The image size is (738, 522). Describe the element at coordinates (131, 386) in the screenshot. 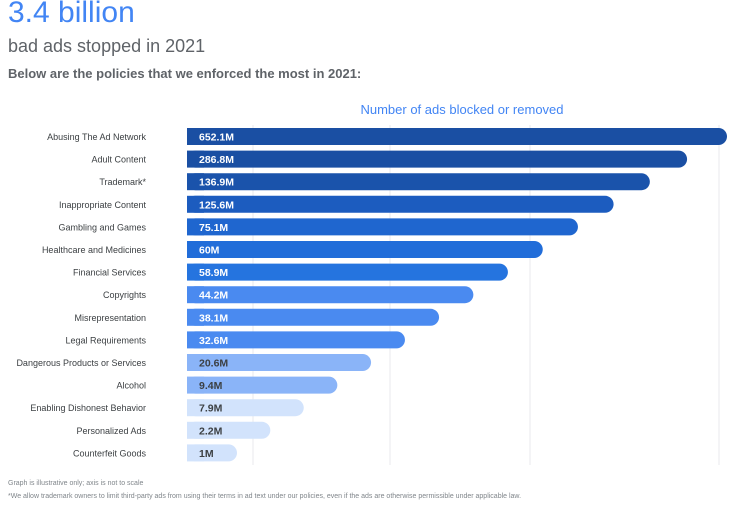

I see `category-label: Alcohol` at that location.